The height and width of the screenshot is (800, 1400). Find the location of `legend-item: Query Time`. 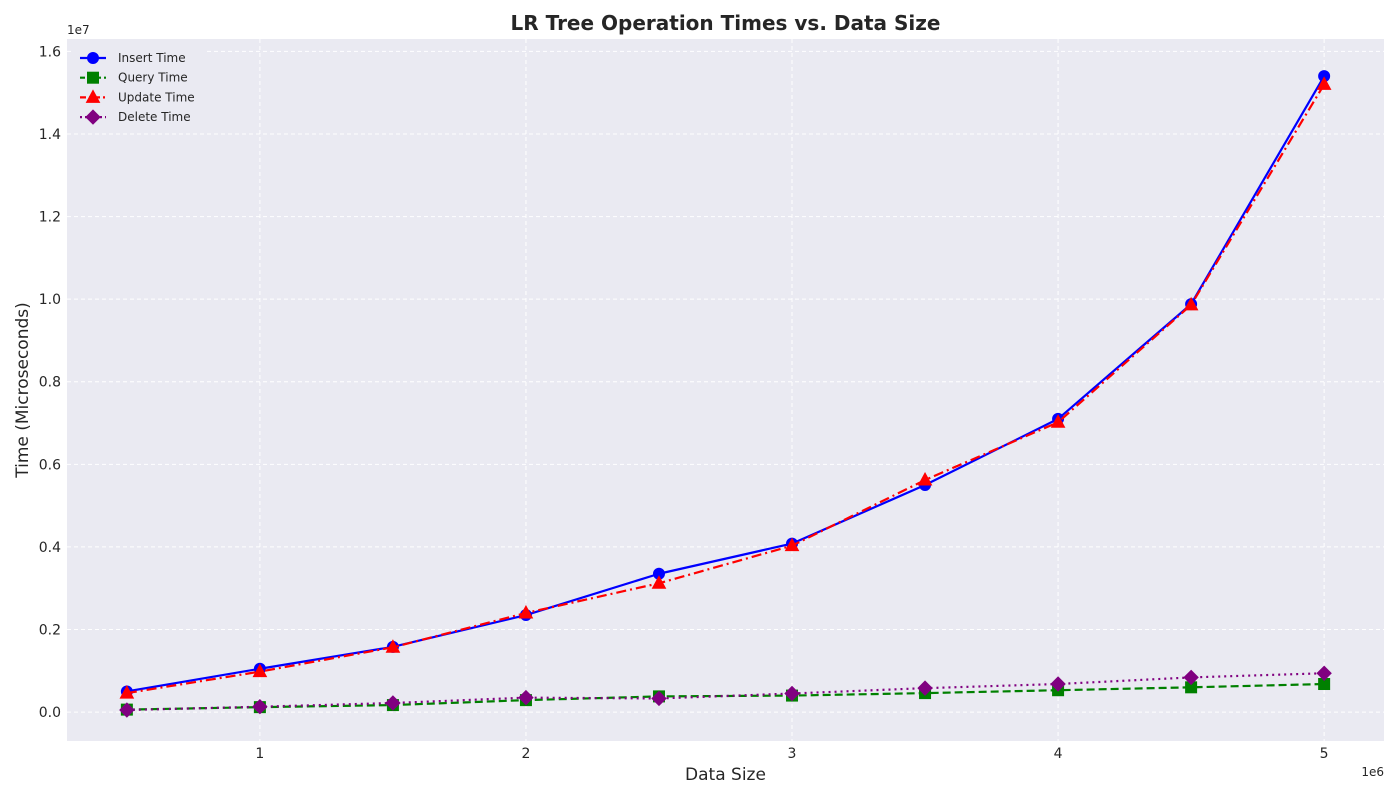

legend-item: Query Time is located at coordinates (134, 78).